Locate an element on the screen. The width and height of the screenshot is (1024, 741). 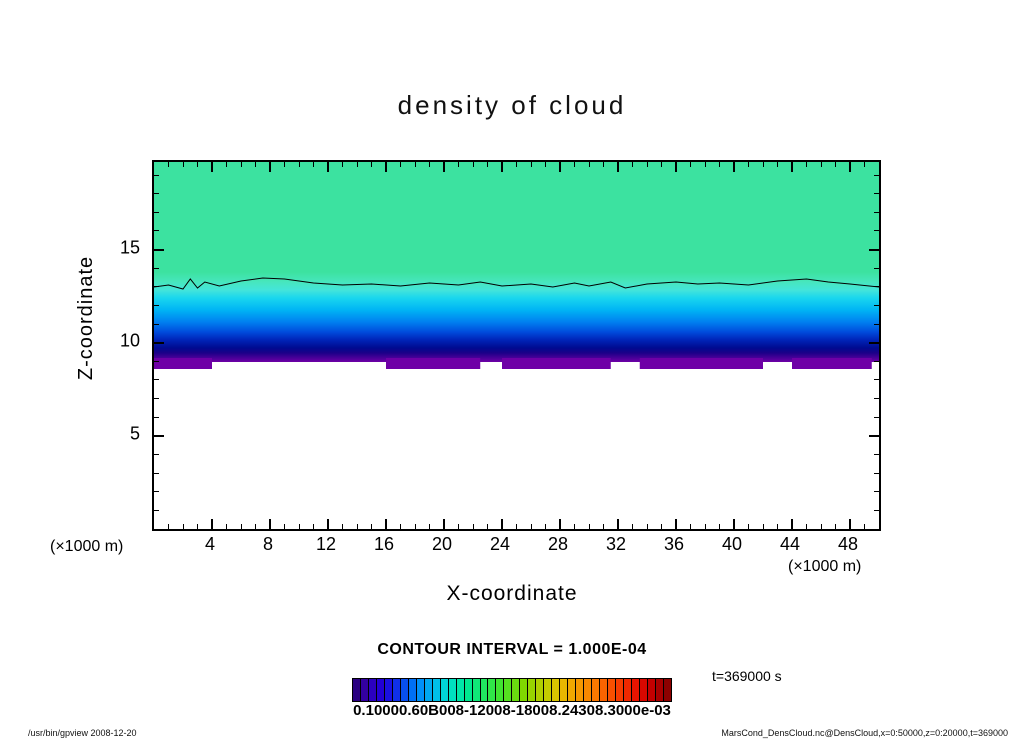
page-title: density of cloud is located at coordinates (512, 105).